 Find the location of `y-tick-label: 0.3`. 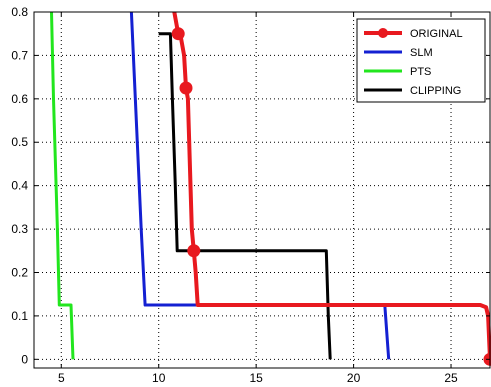

y-tick-label: 0.3 is located at coordinates (19, 229).